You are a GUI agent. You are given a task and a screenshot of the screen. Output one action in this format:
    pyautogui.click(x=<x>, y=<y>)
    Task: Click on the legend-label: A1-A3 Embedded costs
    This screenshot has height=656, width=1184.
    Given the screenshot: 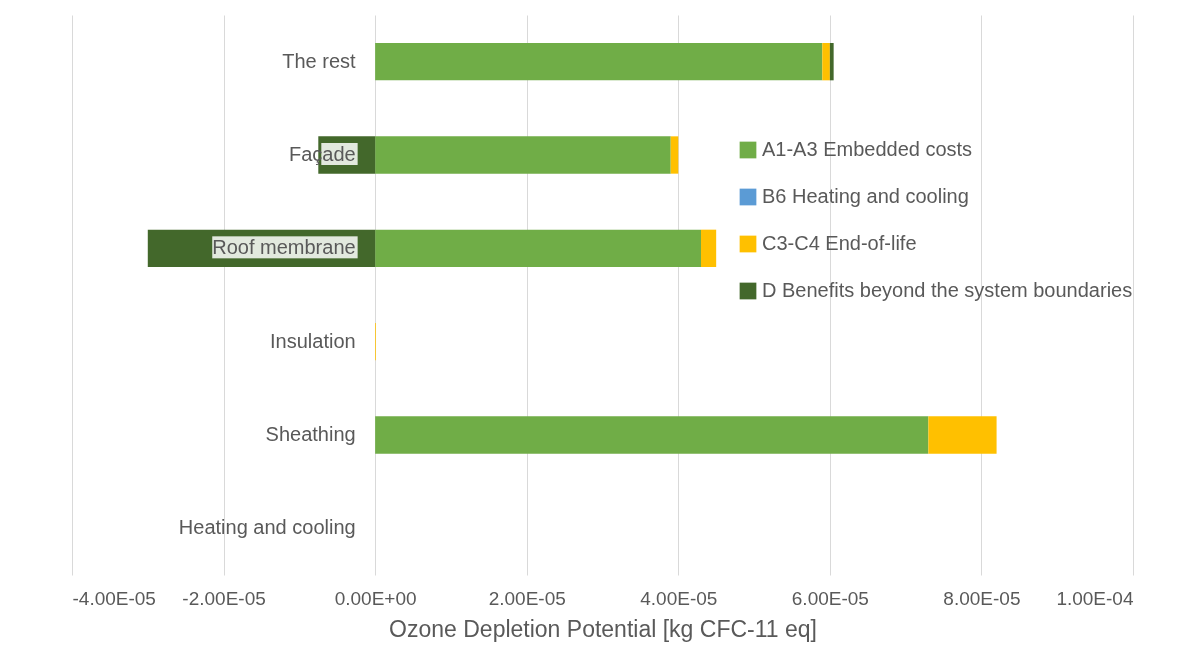 What is the action you would take?
    pyautogui.click(x=867, y=149)
    